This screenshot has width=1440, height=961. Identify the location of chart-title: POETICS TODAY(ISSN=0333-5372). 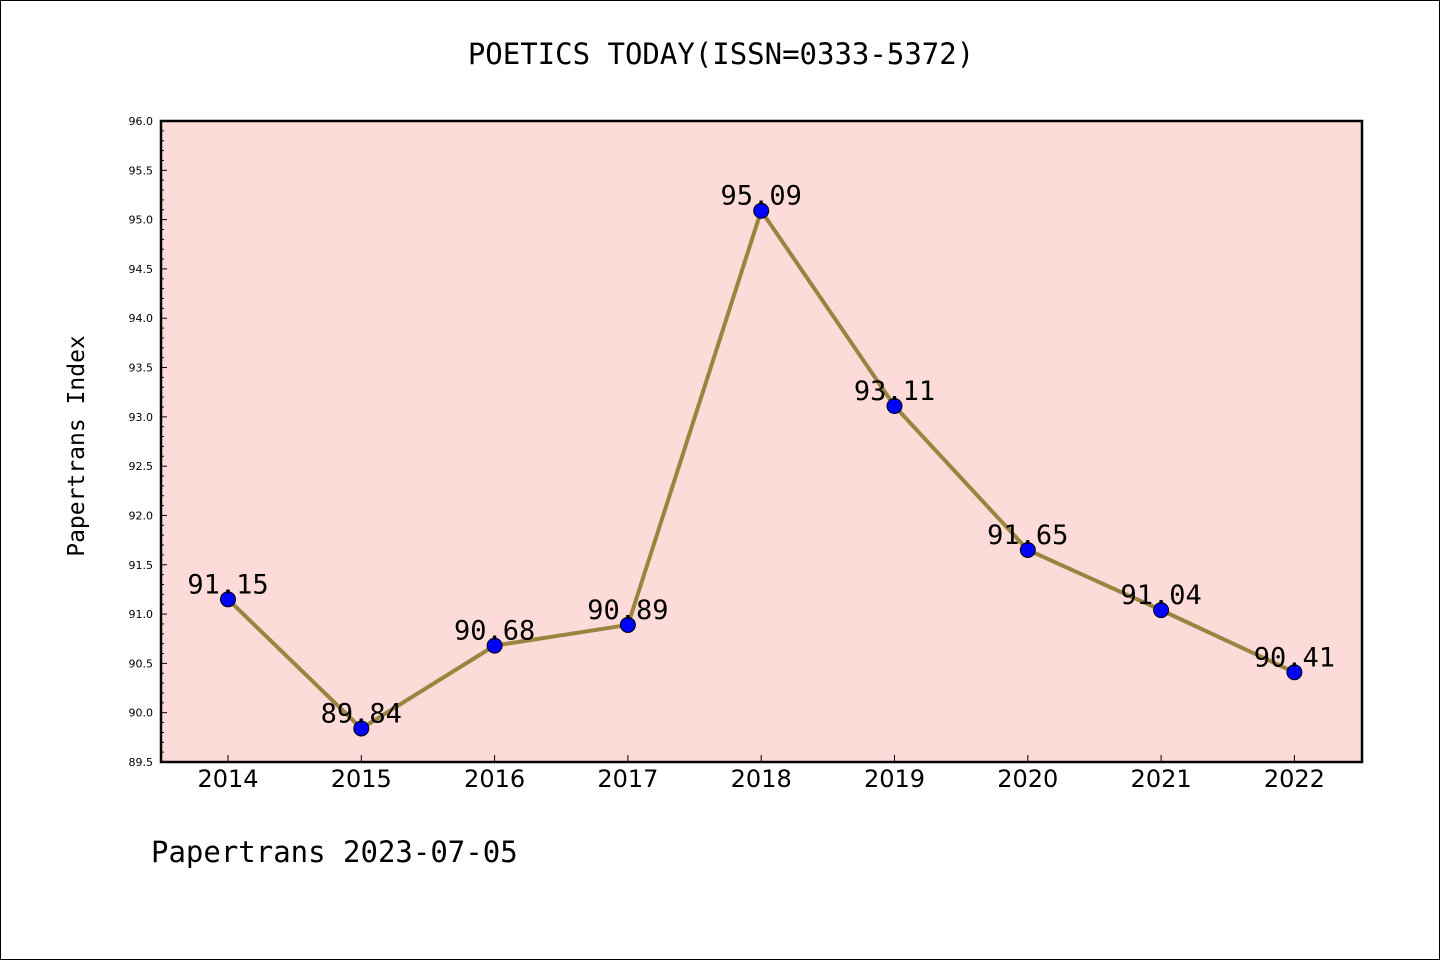
(721, 54).